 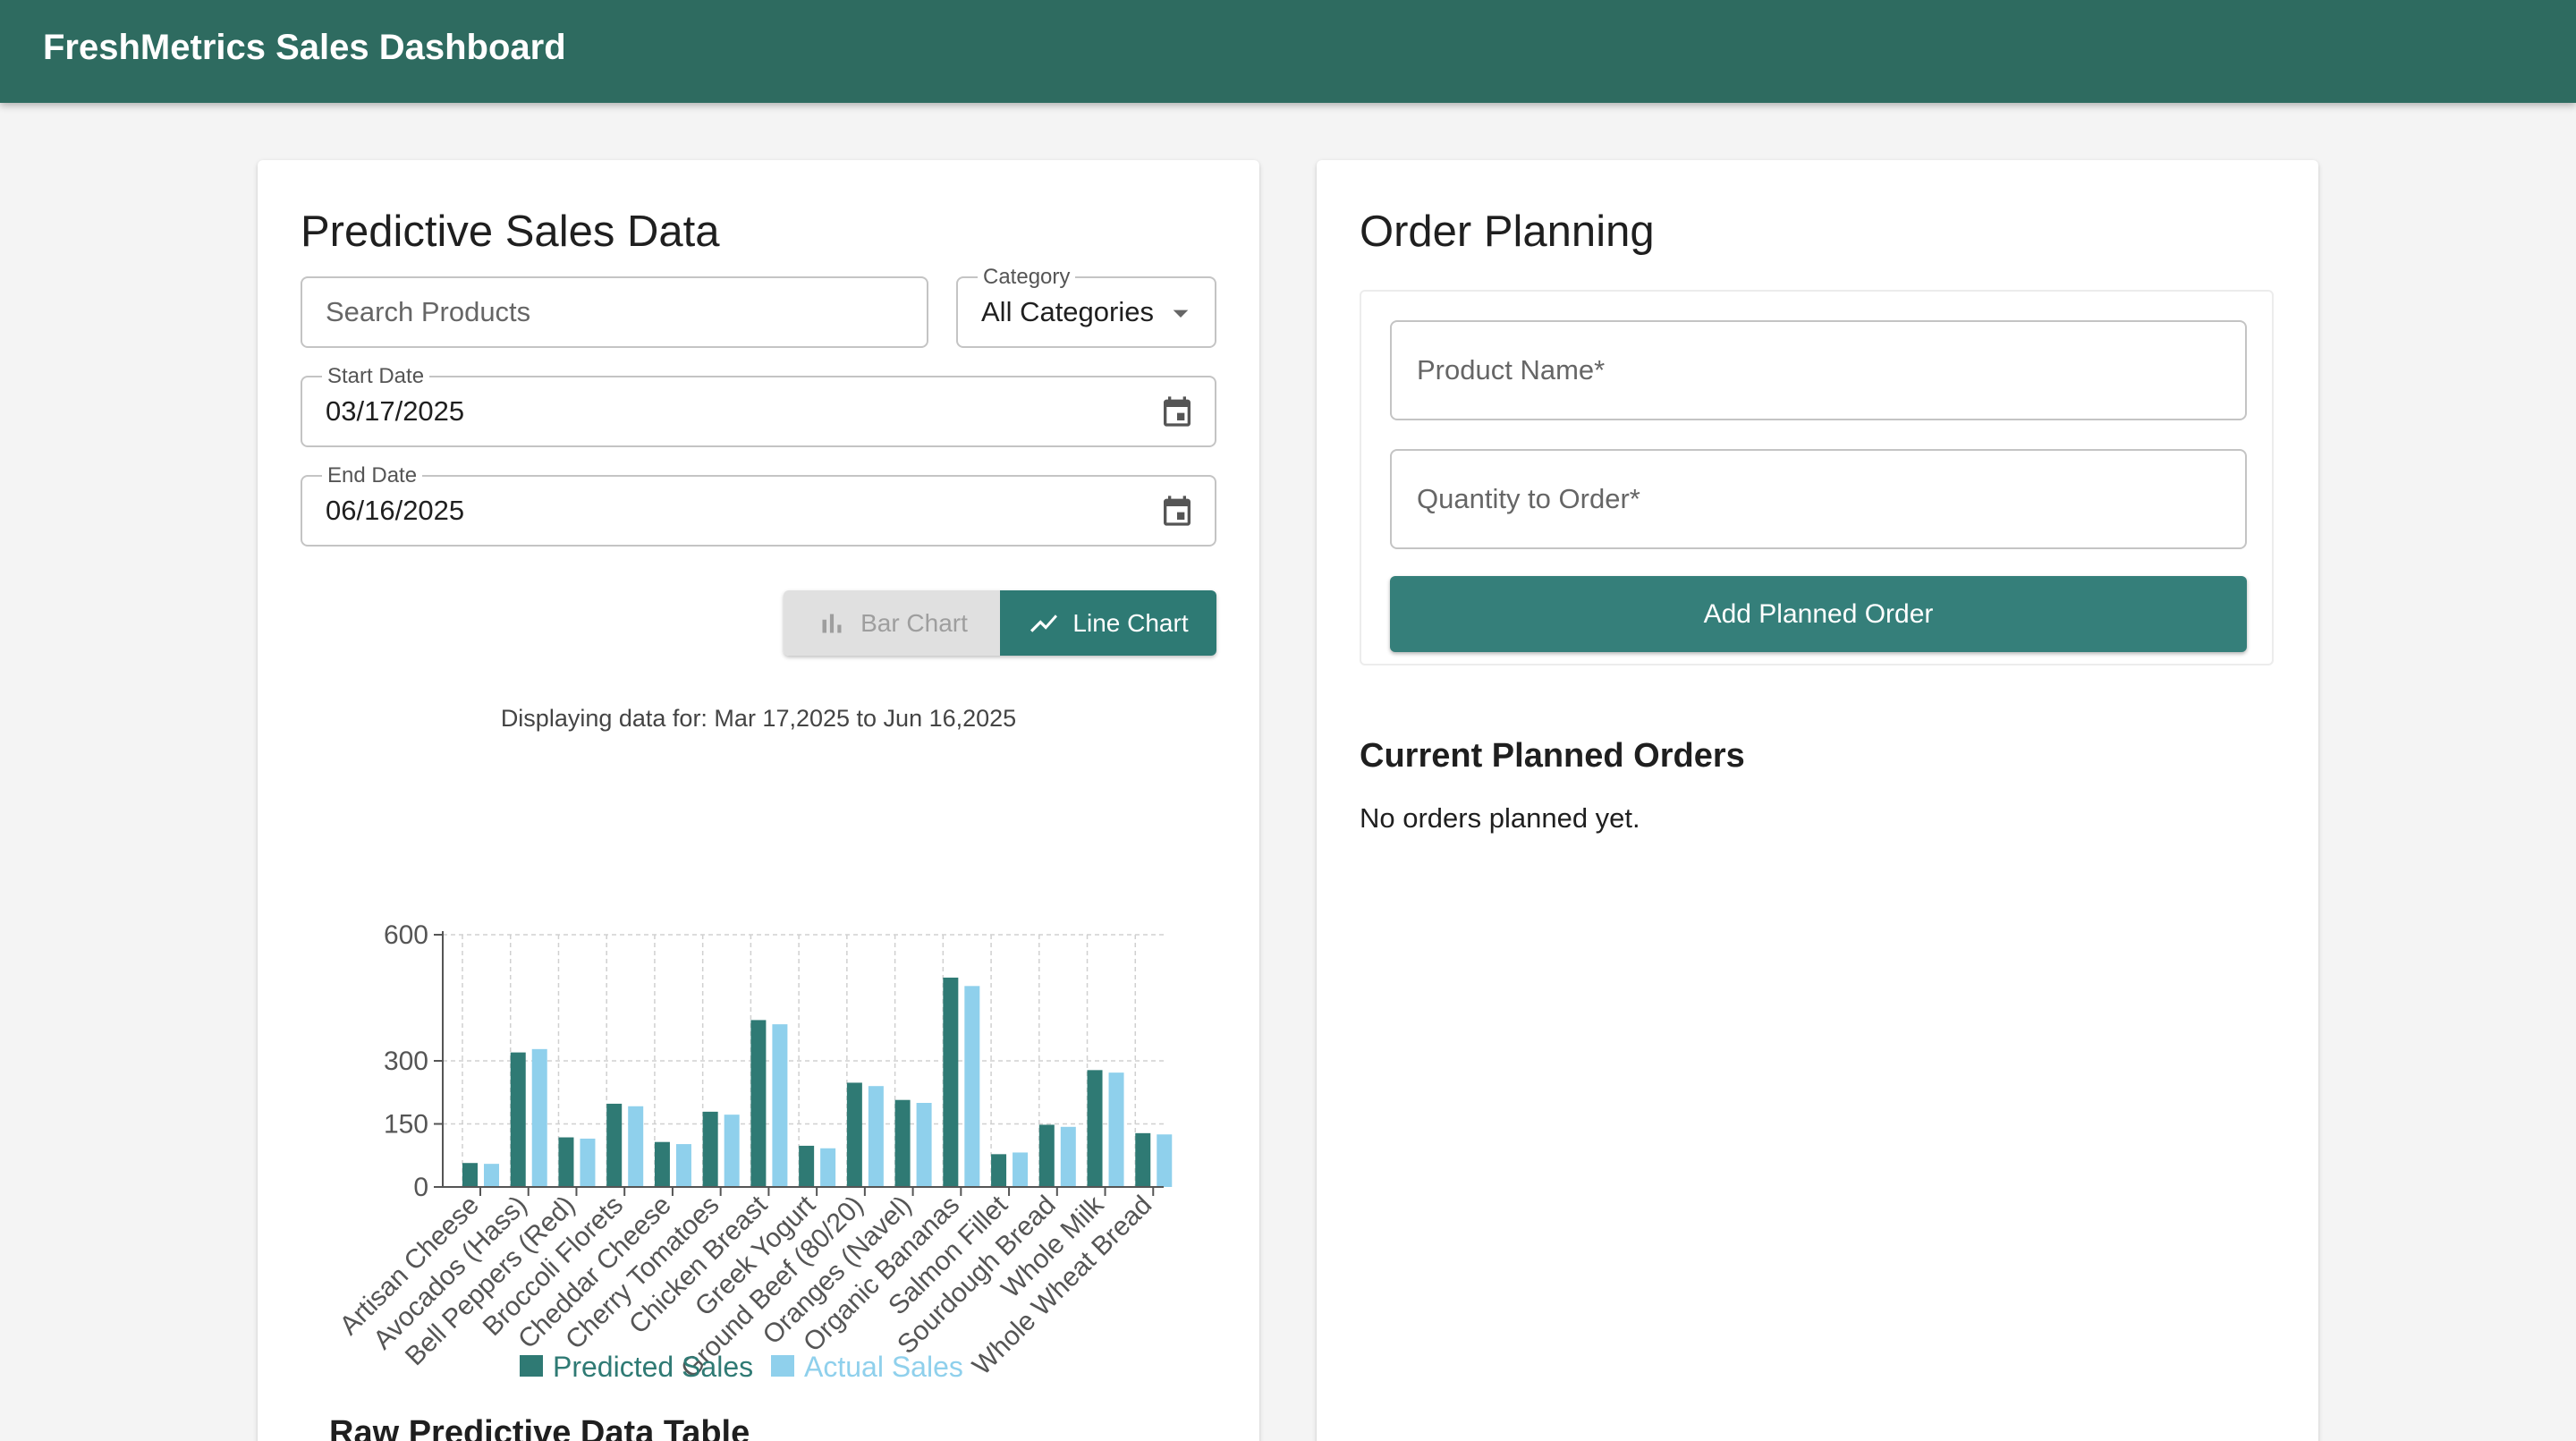 I want to click on end-date-value: 06/16/2025, so click(x=395, y=510).